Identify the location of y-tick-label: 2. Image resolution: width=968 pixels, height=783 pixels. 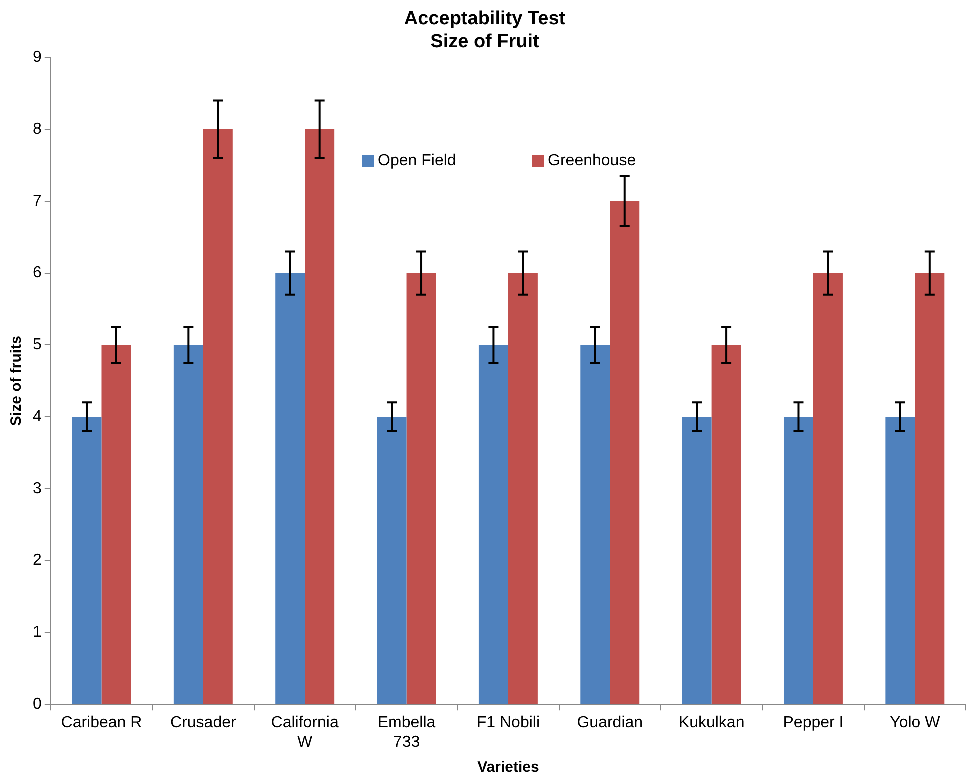
(37, 561).